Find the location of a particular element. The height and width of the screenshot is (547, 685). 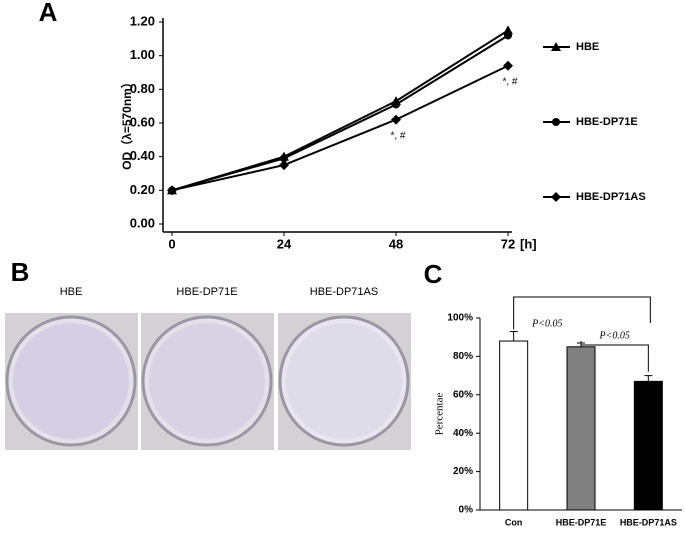

y-tick-label: 0.20 is located at coordinates (142, 189).